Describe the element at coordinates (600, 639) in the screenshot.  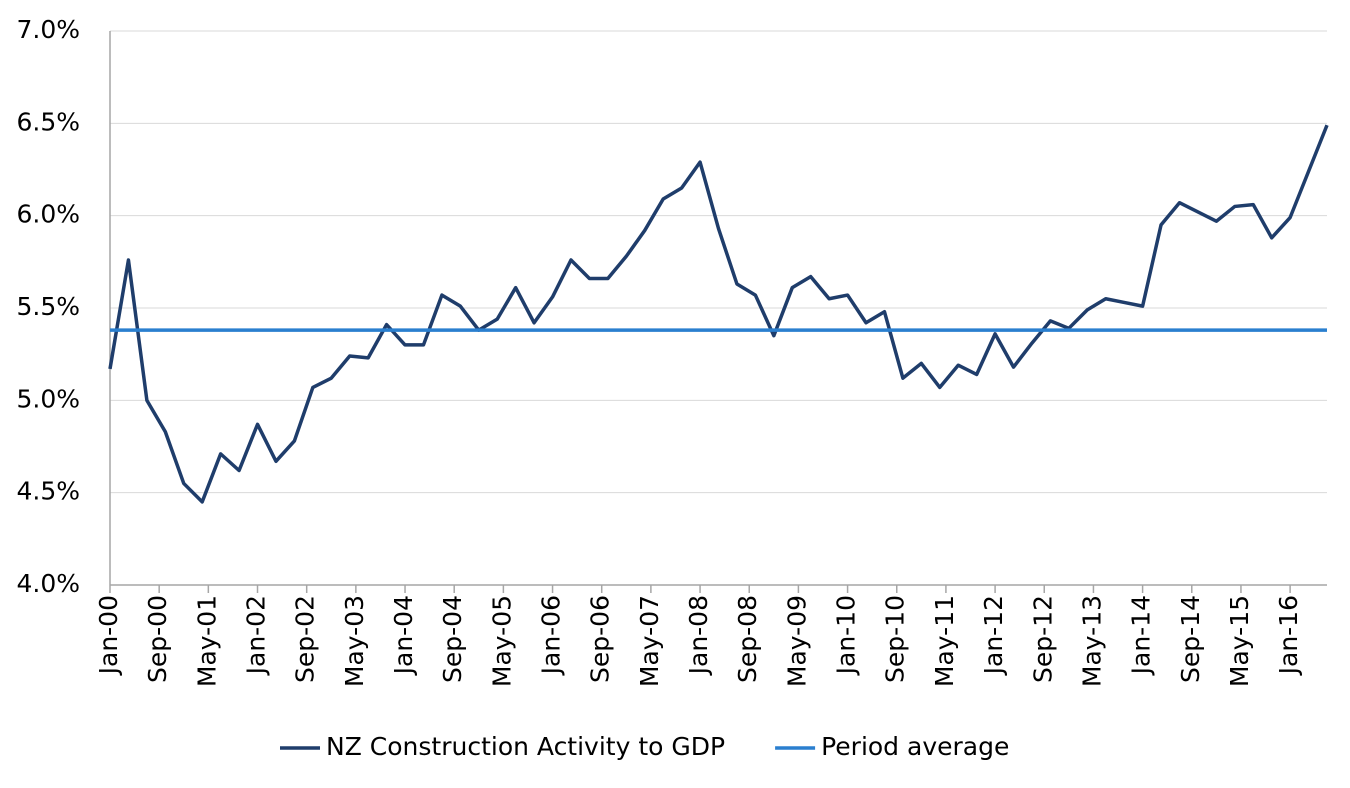
I see `x-tick-label: Sep-06` at that location.